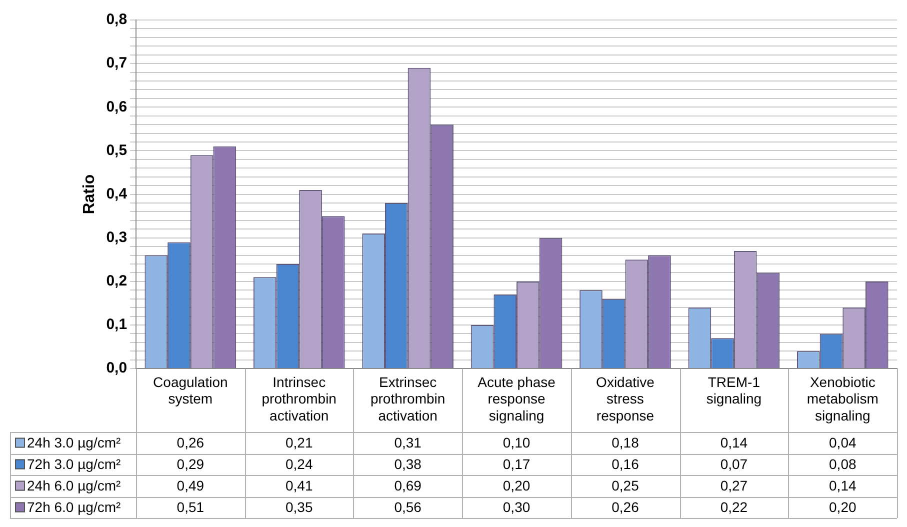 This screenshot has height=527, width=907. I want to click on y-tick-label: 0,8, so click(117, 19).